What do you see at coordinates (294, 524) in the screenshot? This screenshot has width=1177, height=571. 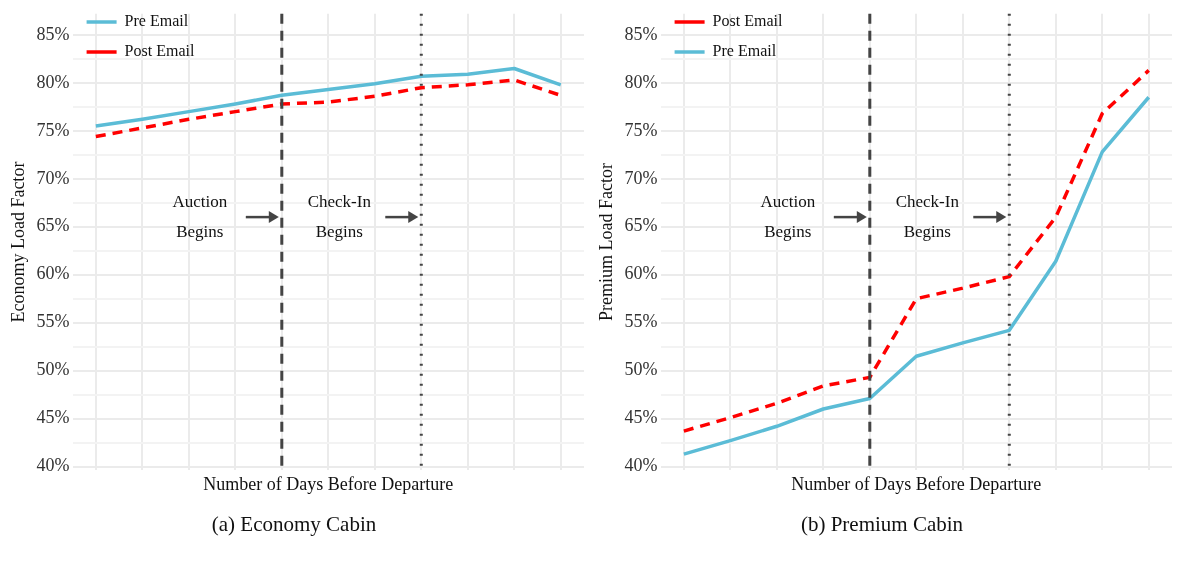 I see `text: (a) Economy Cabin` at bounding box center [294, 524].